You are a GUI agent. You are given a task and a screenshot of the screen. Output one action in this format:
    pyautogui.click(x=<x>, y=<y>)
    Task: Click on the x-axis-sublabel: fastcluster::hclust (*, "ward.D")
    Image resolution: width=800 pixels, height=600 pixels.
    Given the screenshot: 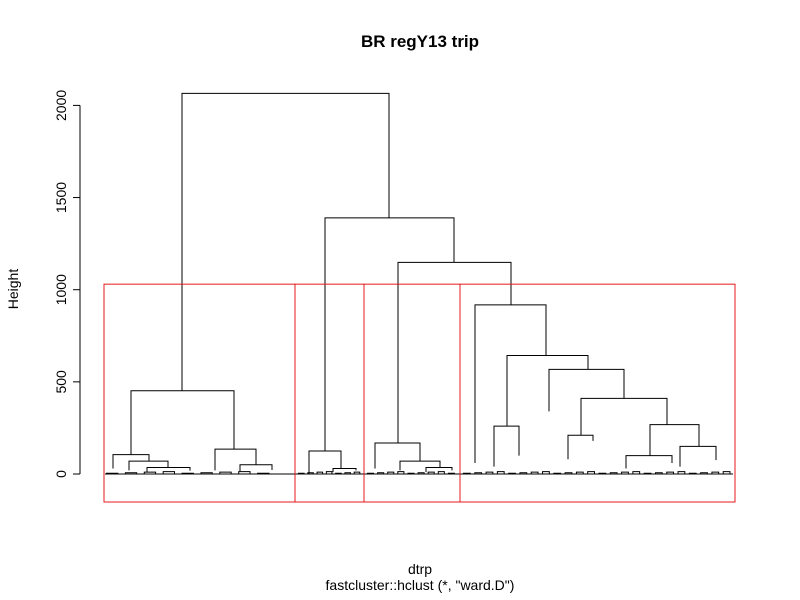 What is the action you would take?
    pyautogui.click(x=420, y=585)
    